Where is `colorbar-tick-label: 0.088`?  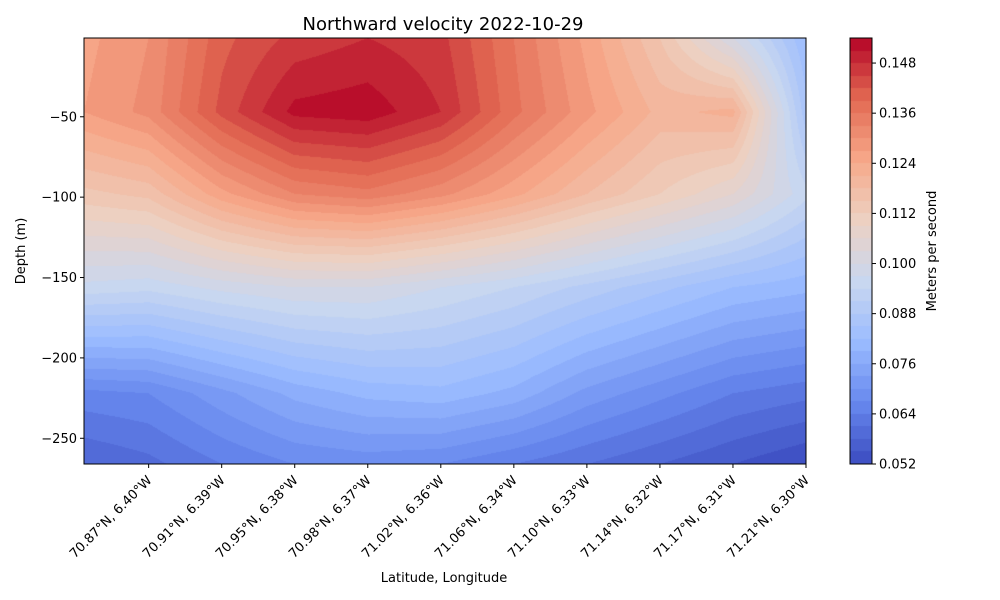 colorbar-tick-label: 0.088 is located at coordinates (897, 314).